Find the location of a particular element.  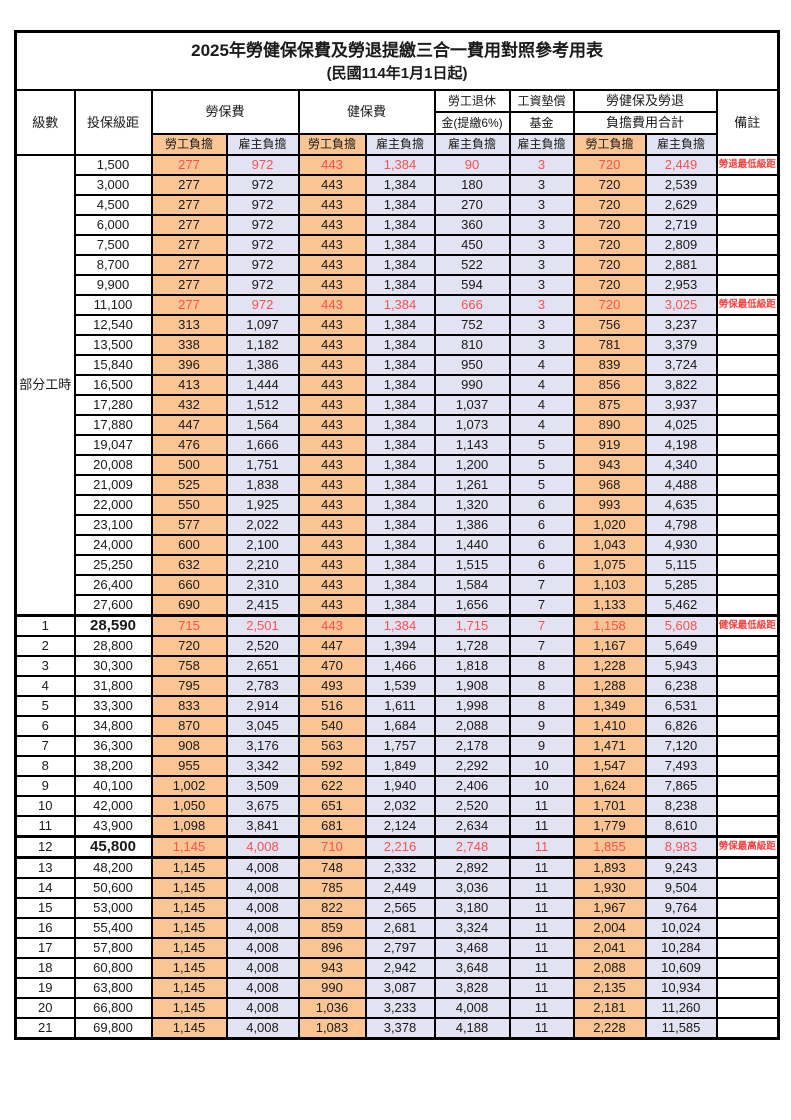

cell-li-emp: 955 is located at coordinates (189, 766).